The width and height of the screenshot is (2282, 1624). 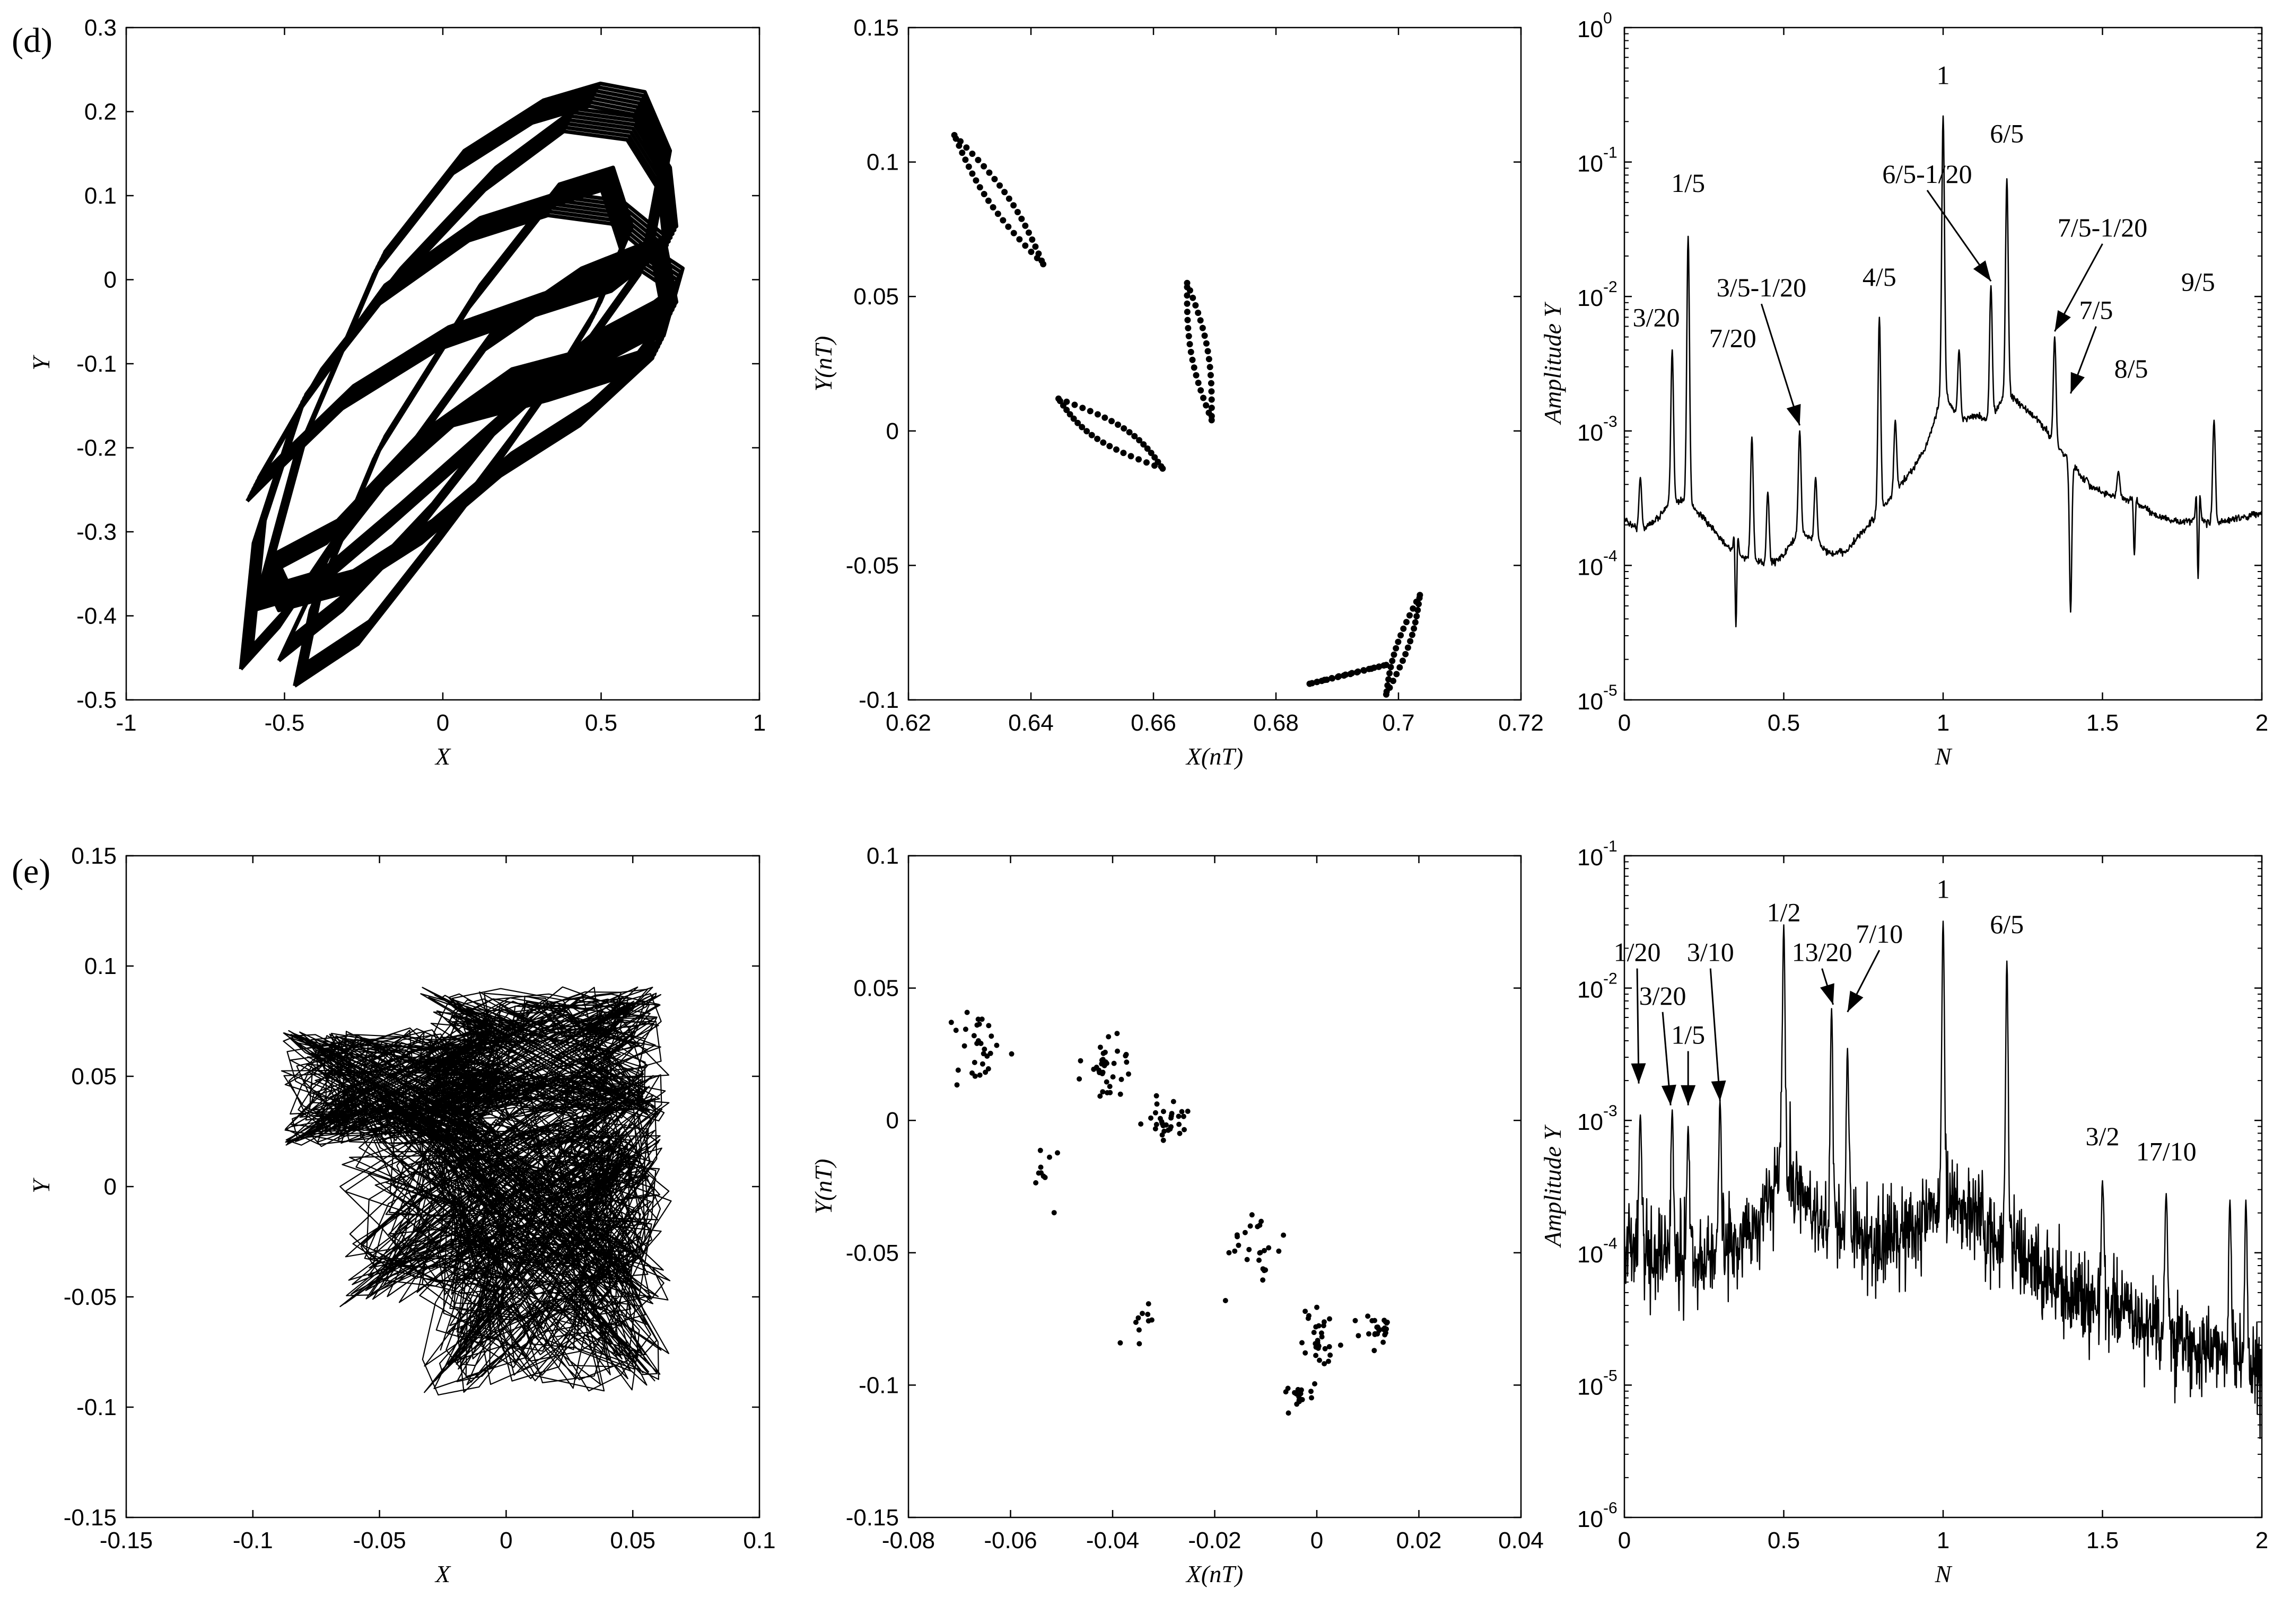 I want to click on peak-label: 17/10, so click(x=2166, y=1151).